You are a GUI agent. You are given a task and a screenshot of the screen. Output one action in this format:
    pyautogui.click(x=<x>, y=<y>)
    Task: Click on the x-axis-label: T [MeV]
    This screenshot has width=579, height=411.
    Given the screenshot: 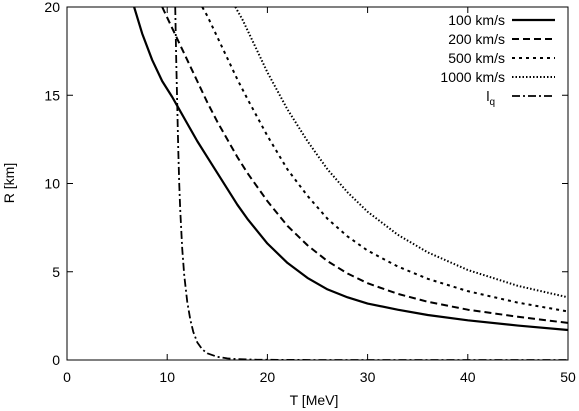 What is the action you would take?
    pyautogui.click(x=314, y=400)
    